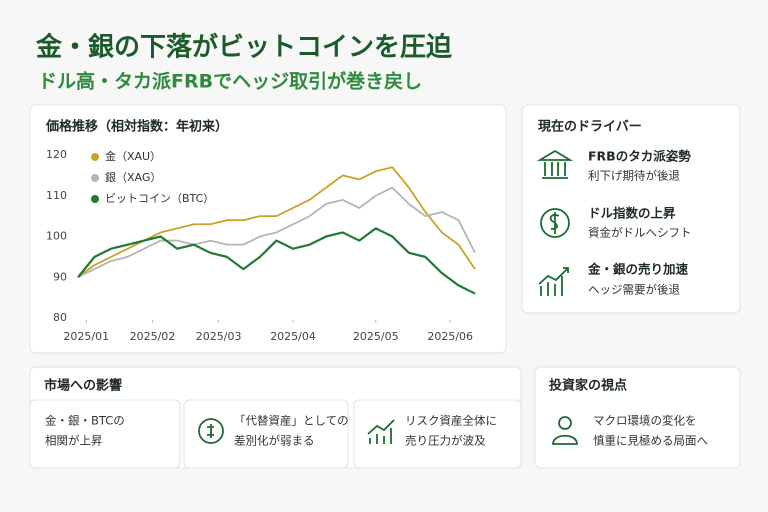 The height and width of the screenshot is (512, 768). What do you see at coordinates (60, 276) in the screenshot?
I see `y-tick-label: 90` at bounding box center [60, 276].